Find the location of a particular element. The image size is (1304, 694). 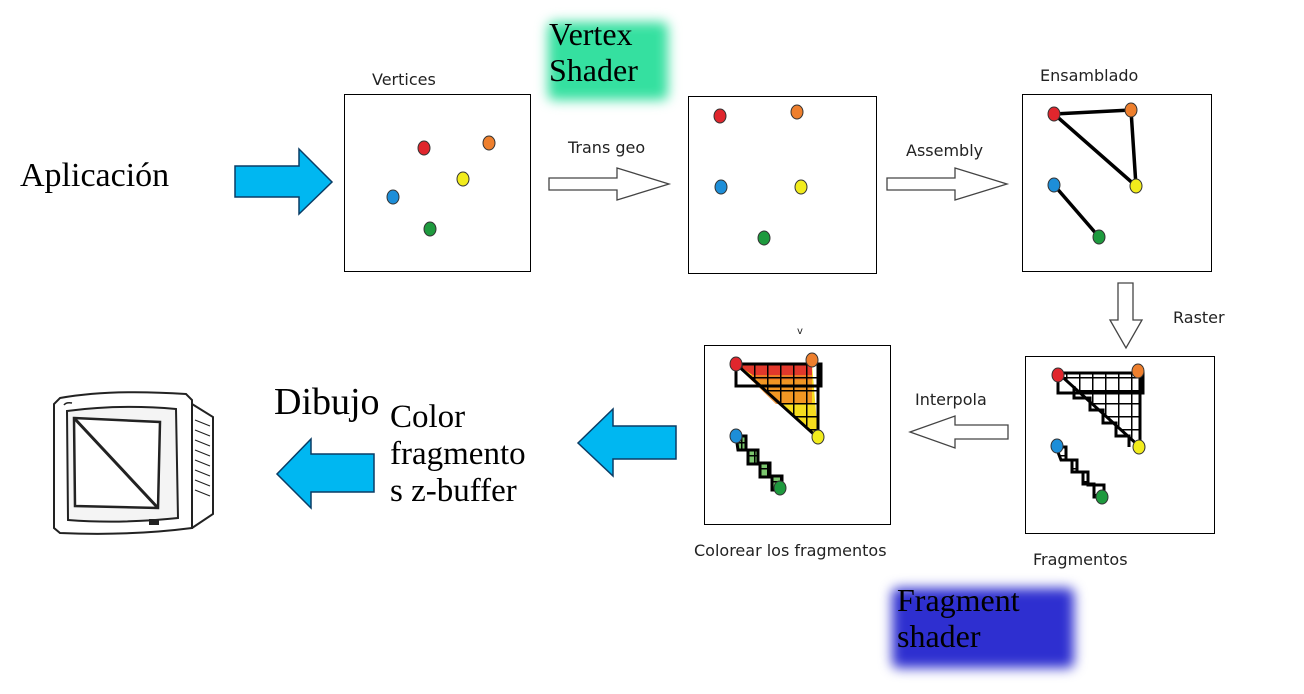

transformed-vertices-panel is located at coordinates (782, 185).